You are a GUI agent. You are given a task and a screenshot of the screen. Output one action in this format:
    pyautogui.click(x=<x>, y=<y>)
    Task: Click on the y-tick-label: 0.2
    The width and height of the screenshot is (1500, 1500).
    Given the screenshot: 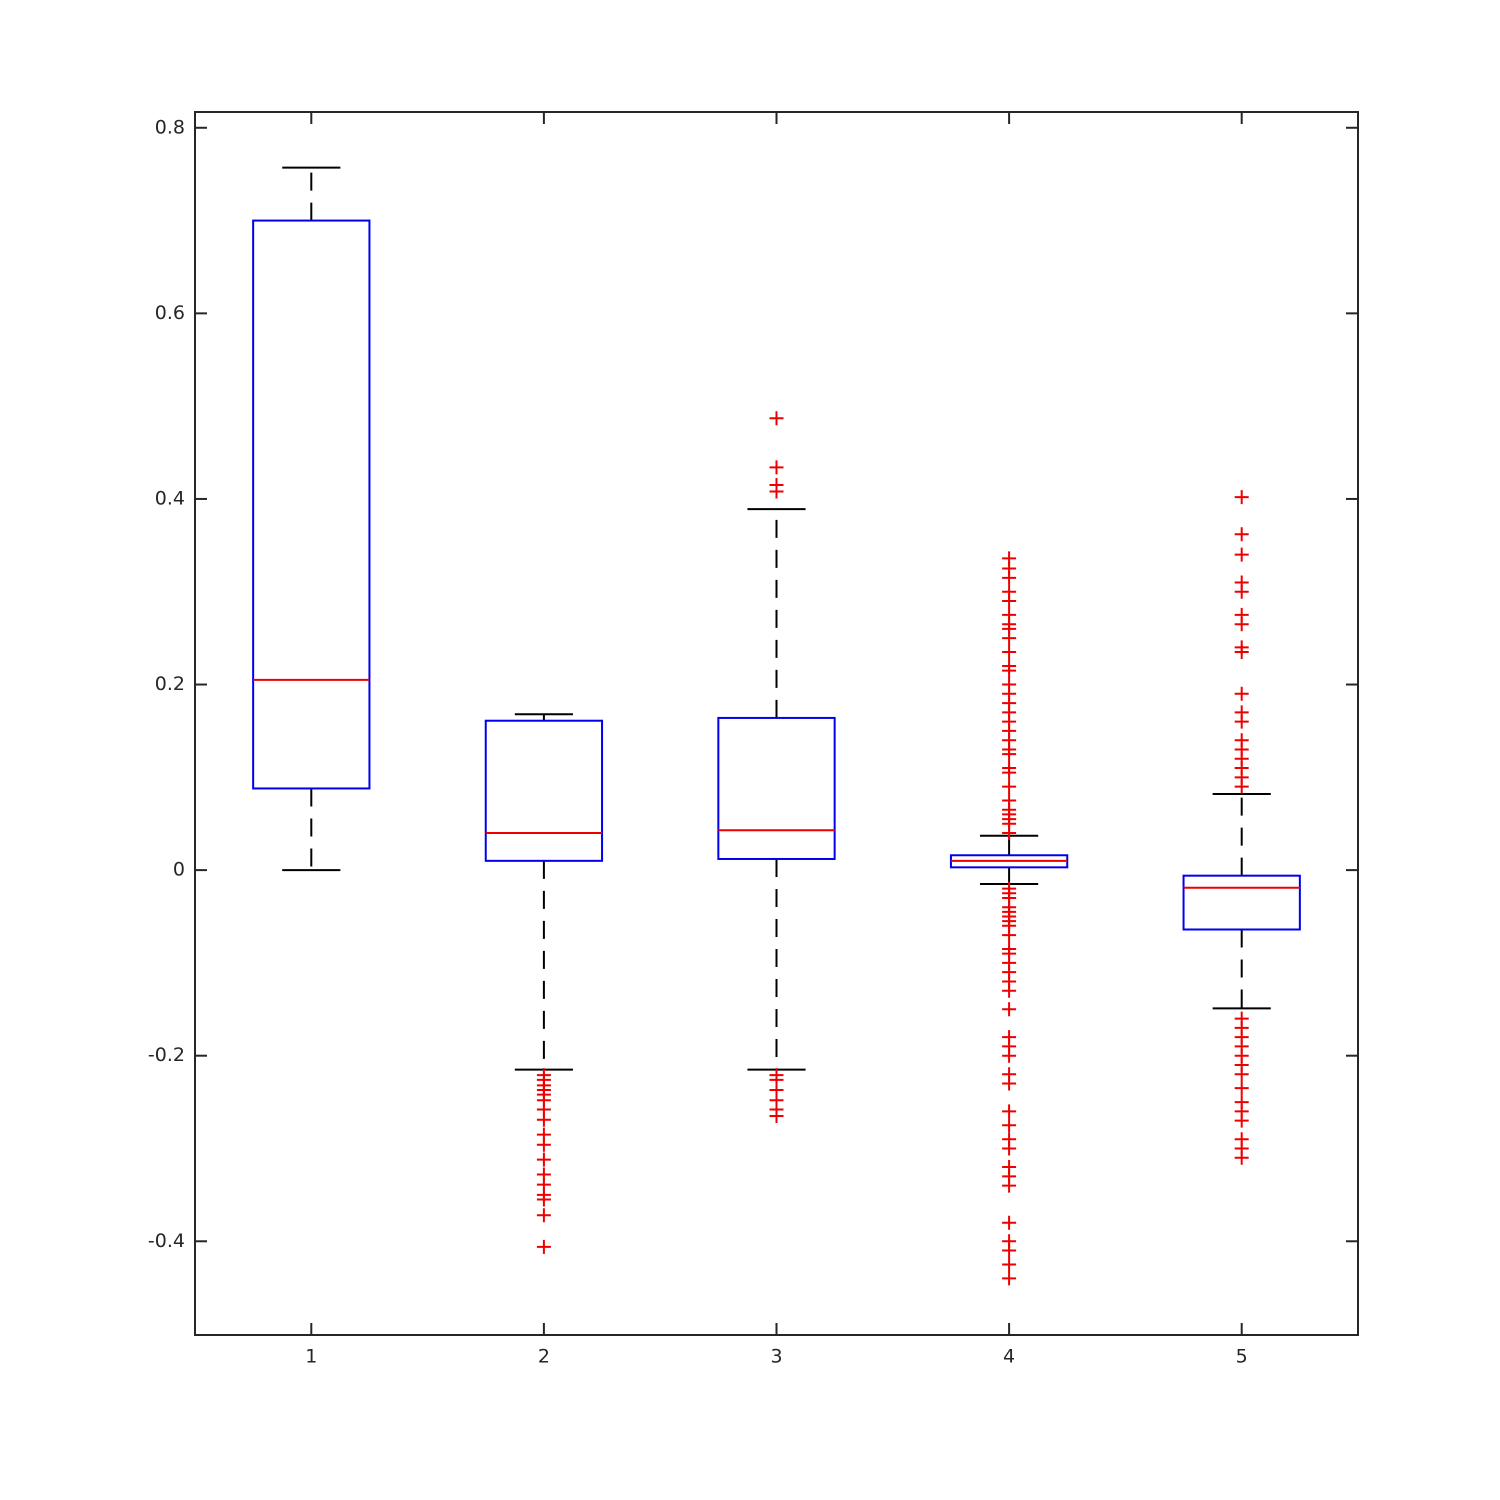 What is the action you would take?
    pyautogui.click(x=170, y=684)
    